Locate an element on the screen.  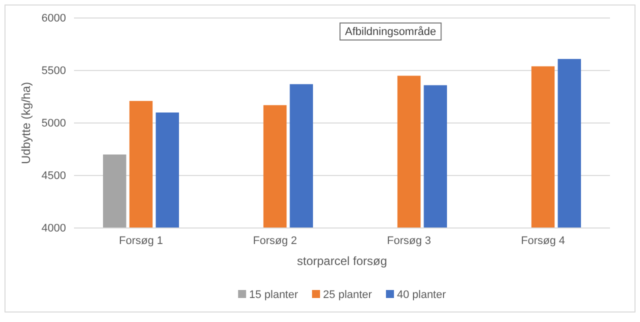
x-tick-label: Forsøg 2 is located at coordinates (275, 240).